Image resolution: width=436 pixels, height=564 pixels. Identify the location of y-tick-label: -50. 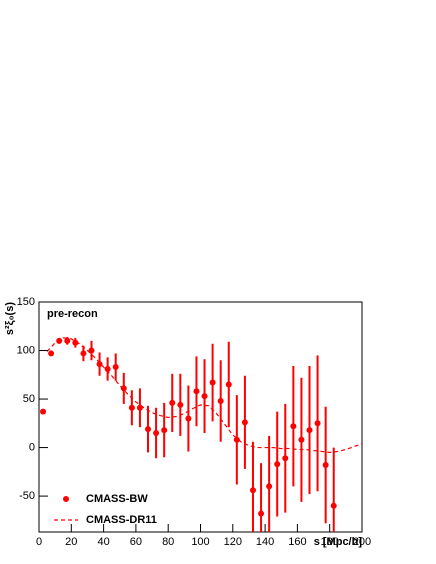
(27, 496).